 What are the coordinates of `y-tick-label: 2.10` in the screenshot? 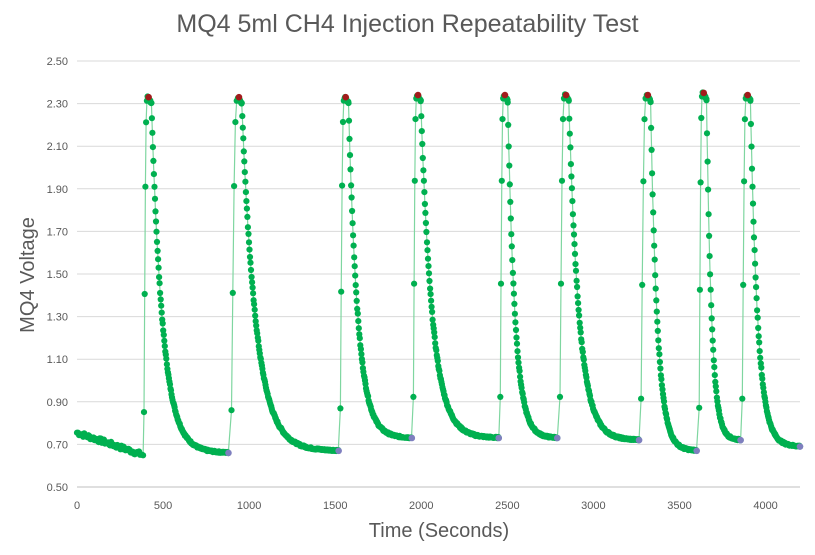 It's located at (57, 147).